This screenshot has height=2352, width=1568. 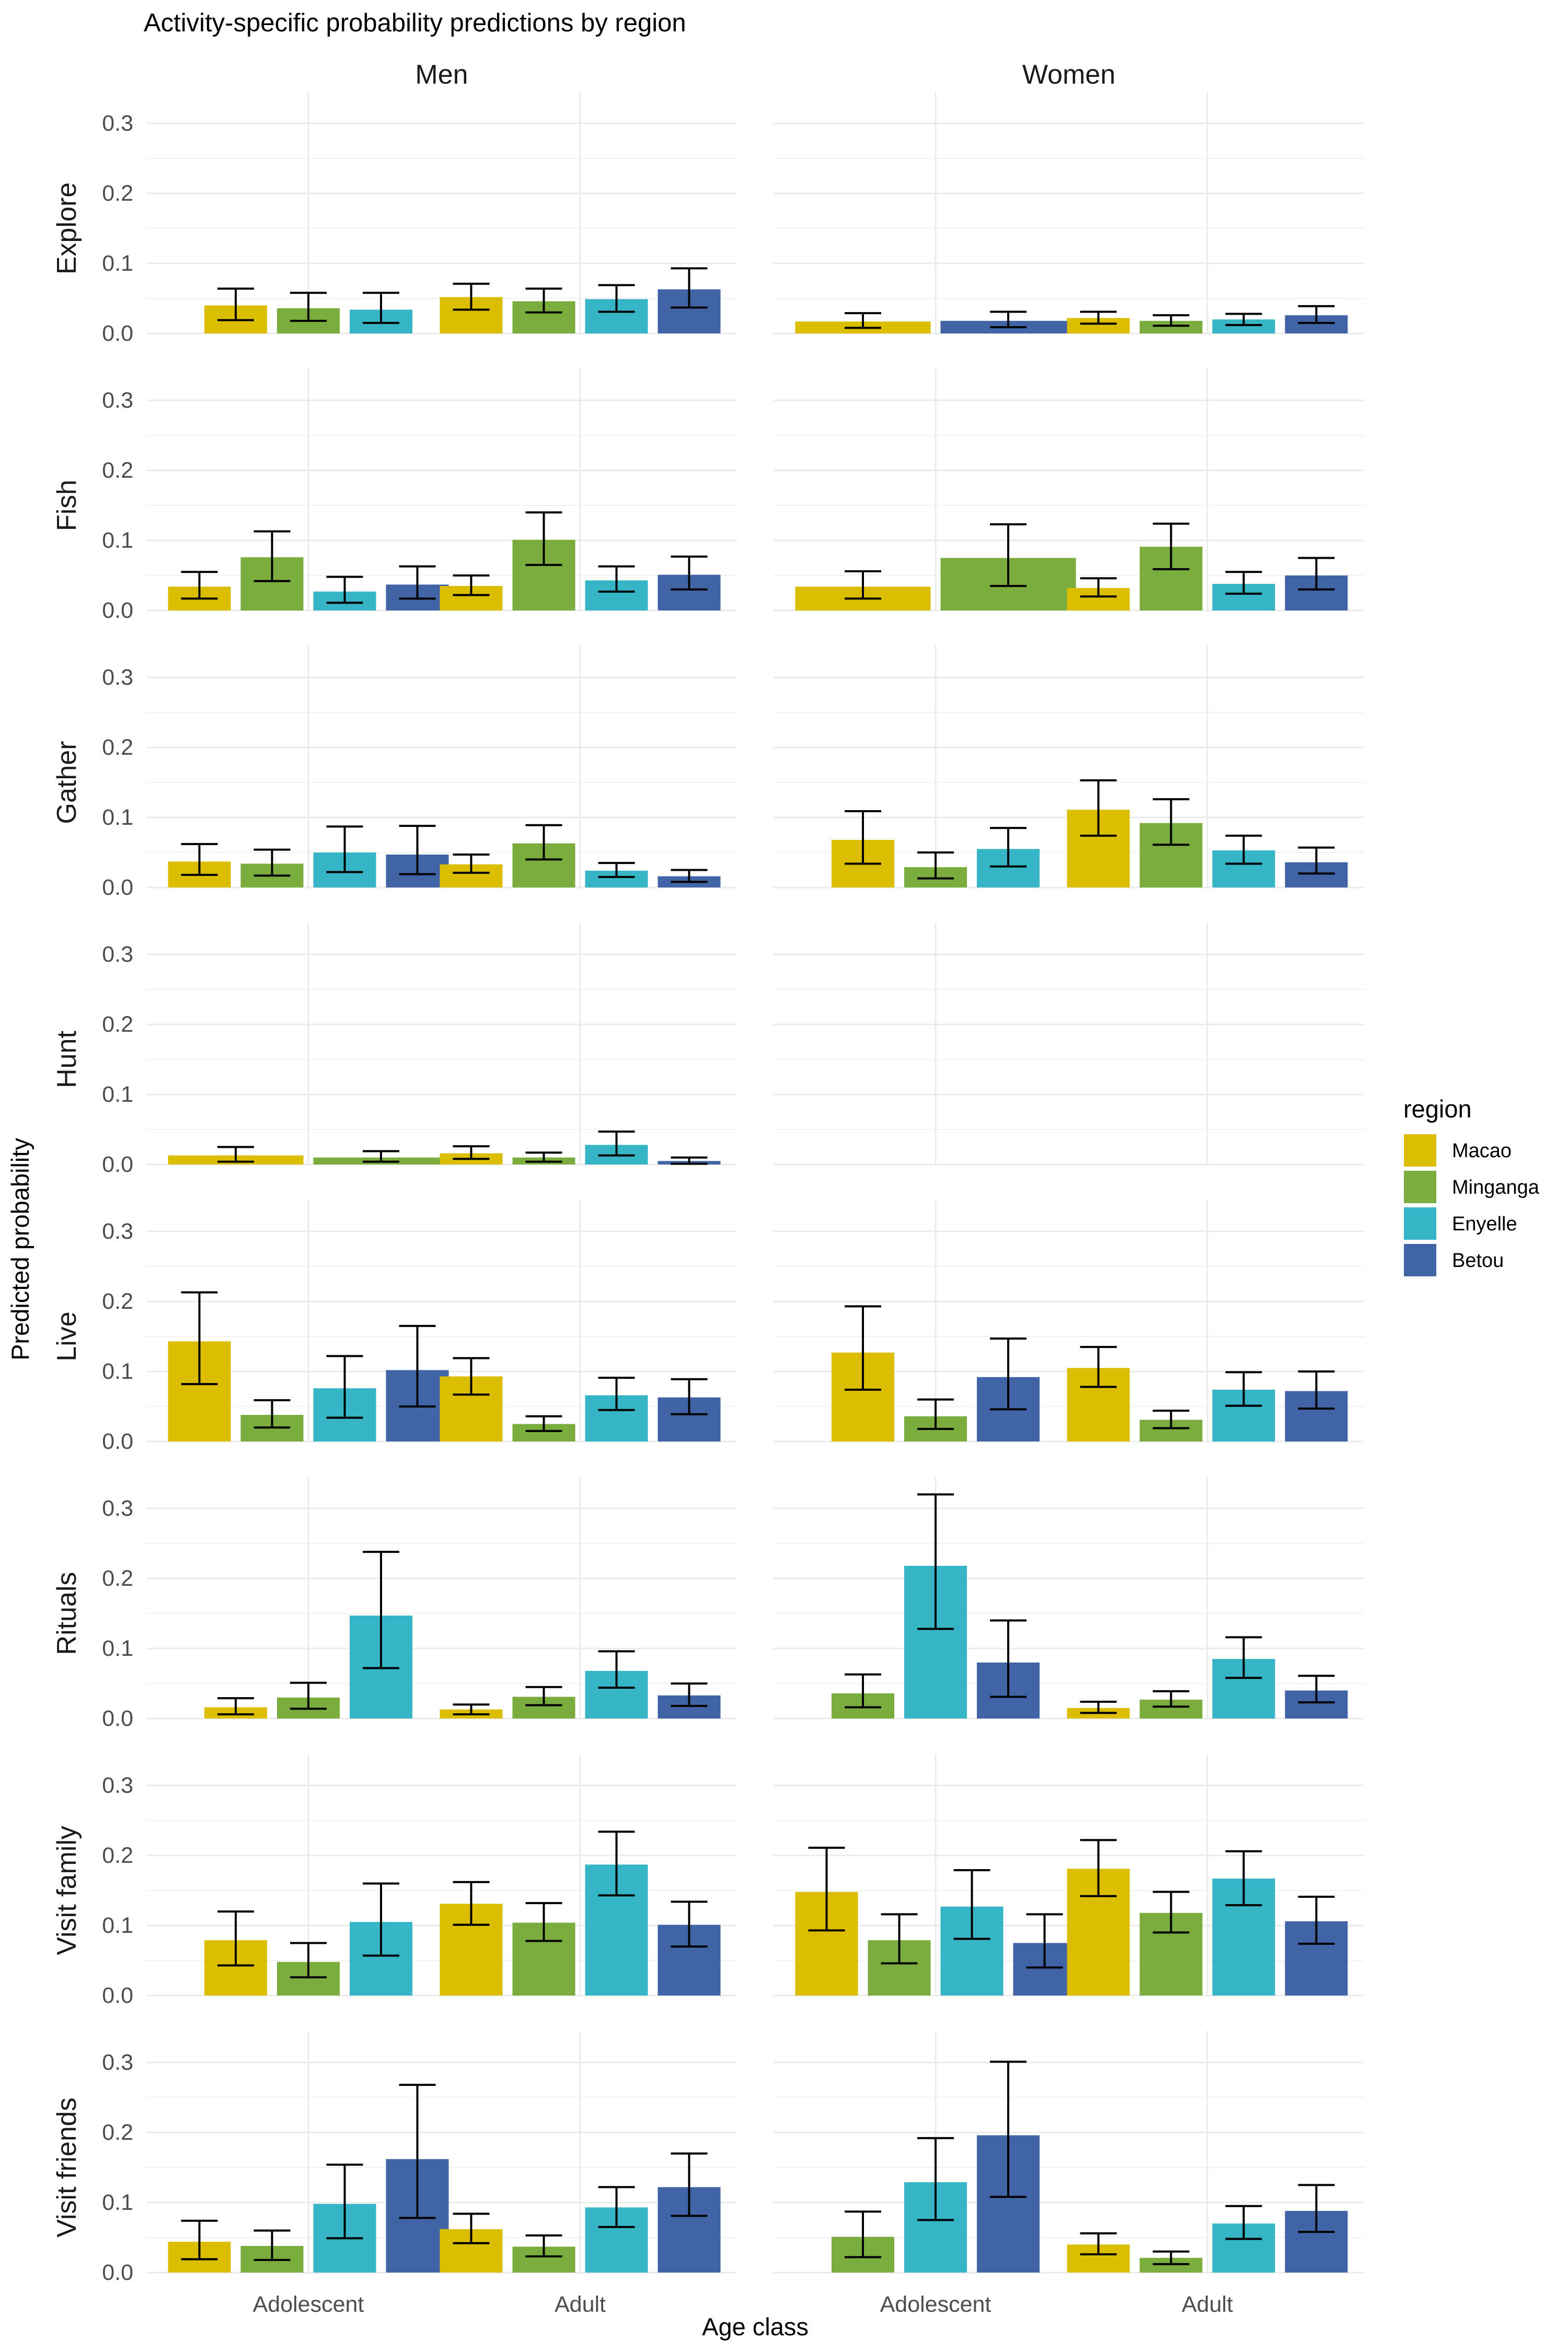 What do you see at coordinates (1496, 1187) in the screenshot?
I see `legend-label-minganga: Minganga` at bounding box center [1496, 1187].